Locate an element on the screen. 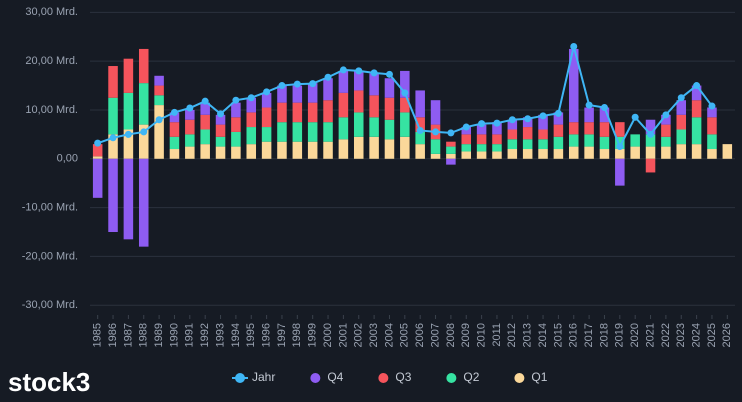 Image resolution: width=742 pixels, height=402 pixels. x-tick-label: 2023 is located at coordinates (681, 335).